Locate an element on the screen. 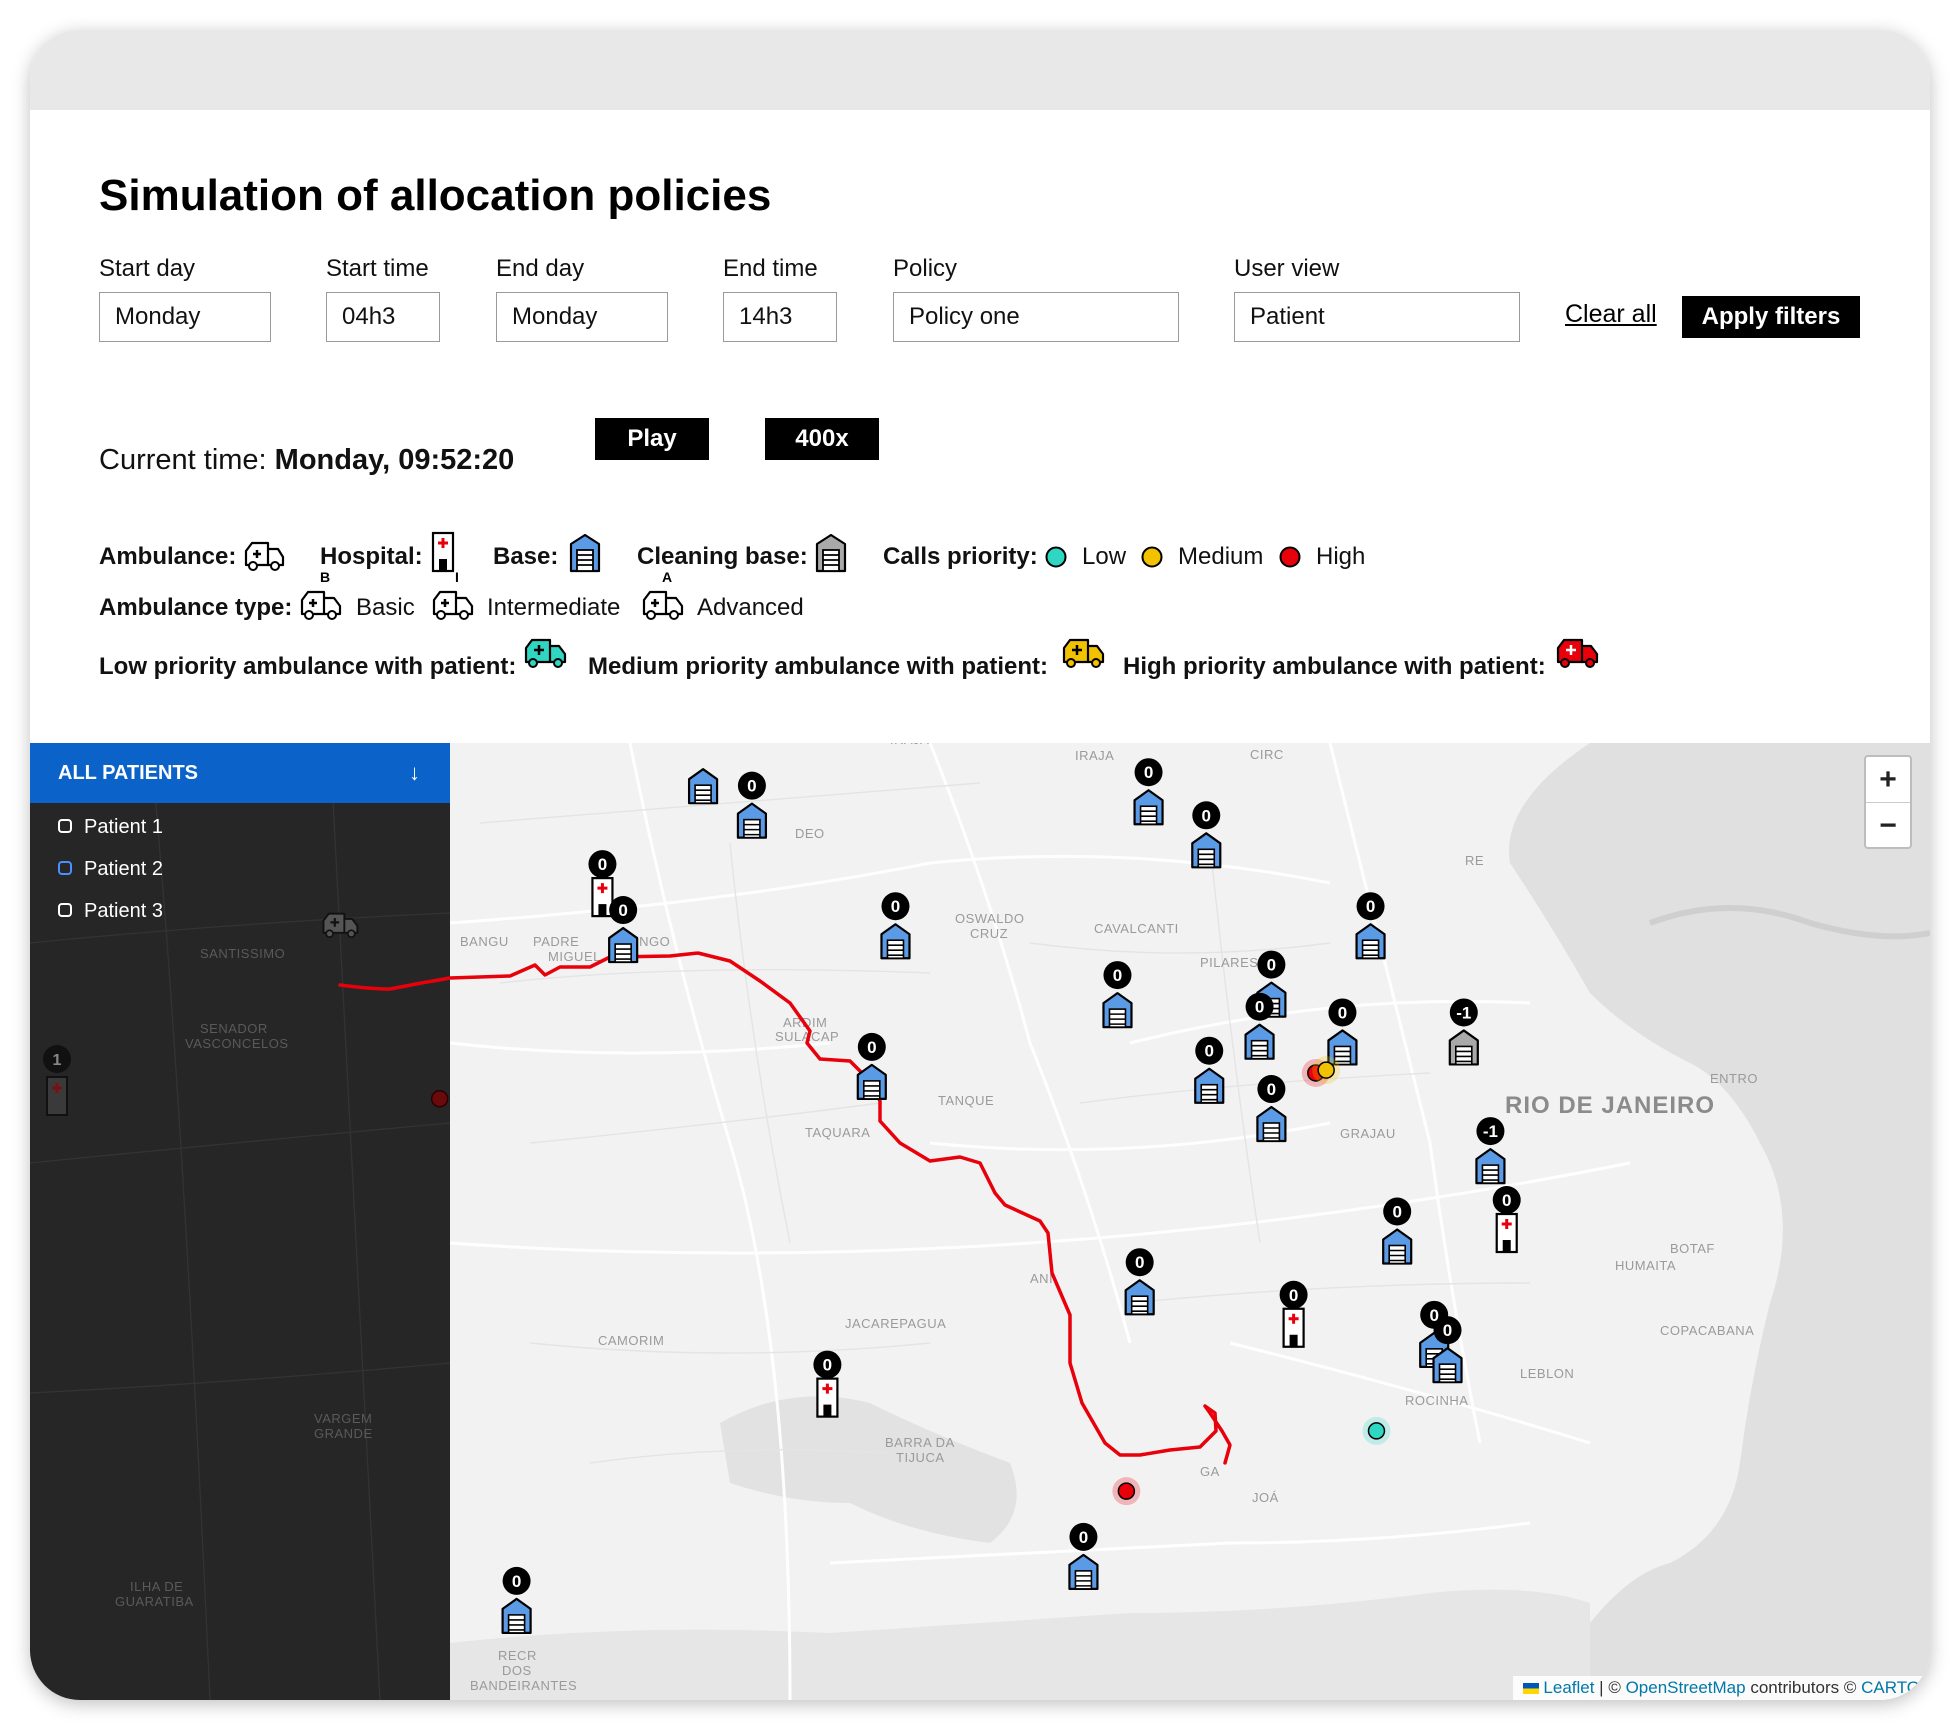 This screenshot has height=1730, width=1960. svg-text: PILARES is located at coordinates (1229, 962).